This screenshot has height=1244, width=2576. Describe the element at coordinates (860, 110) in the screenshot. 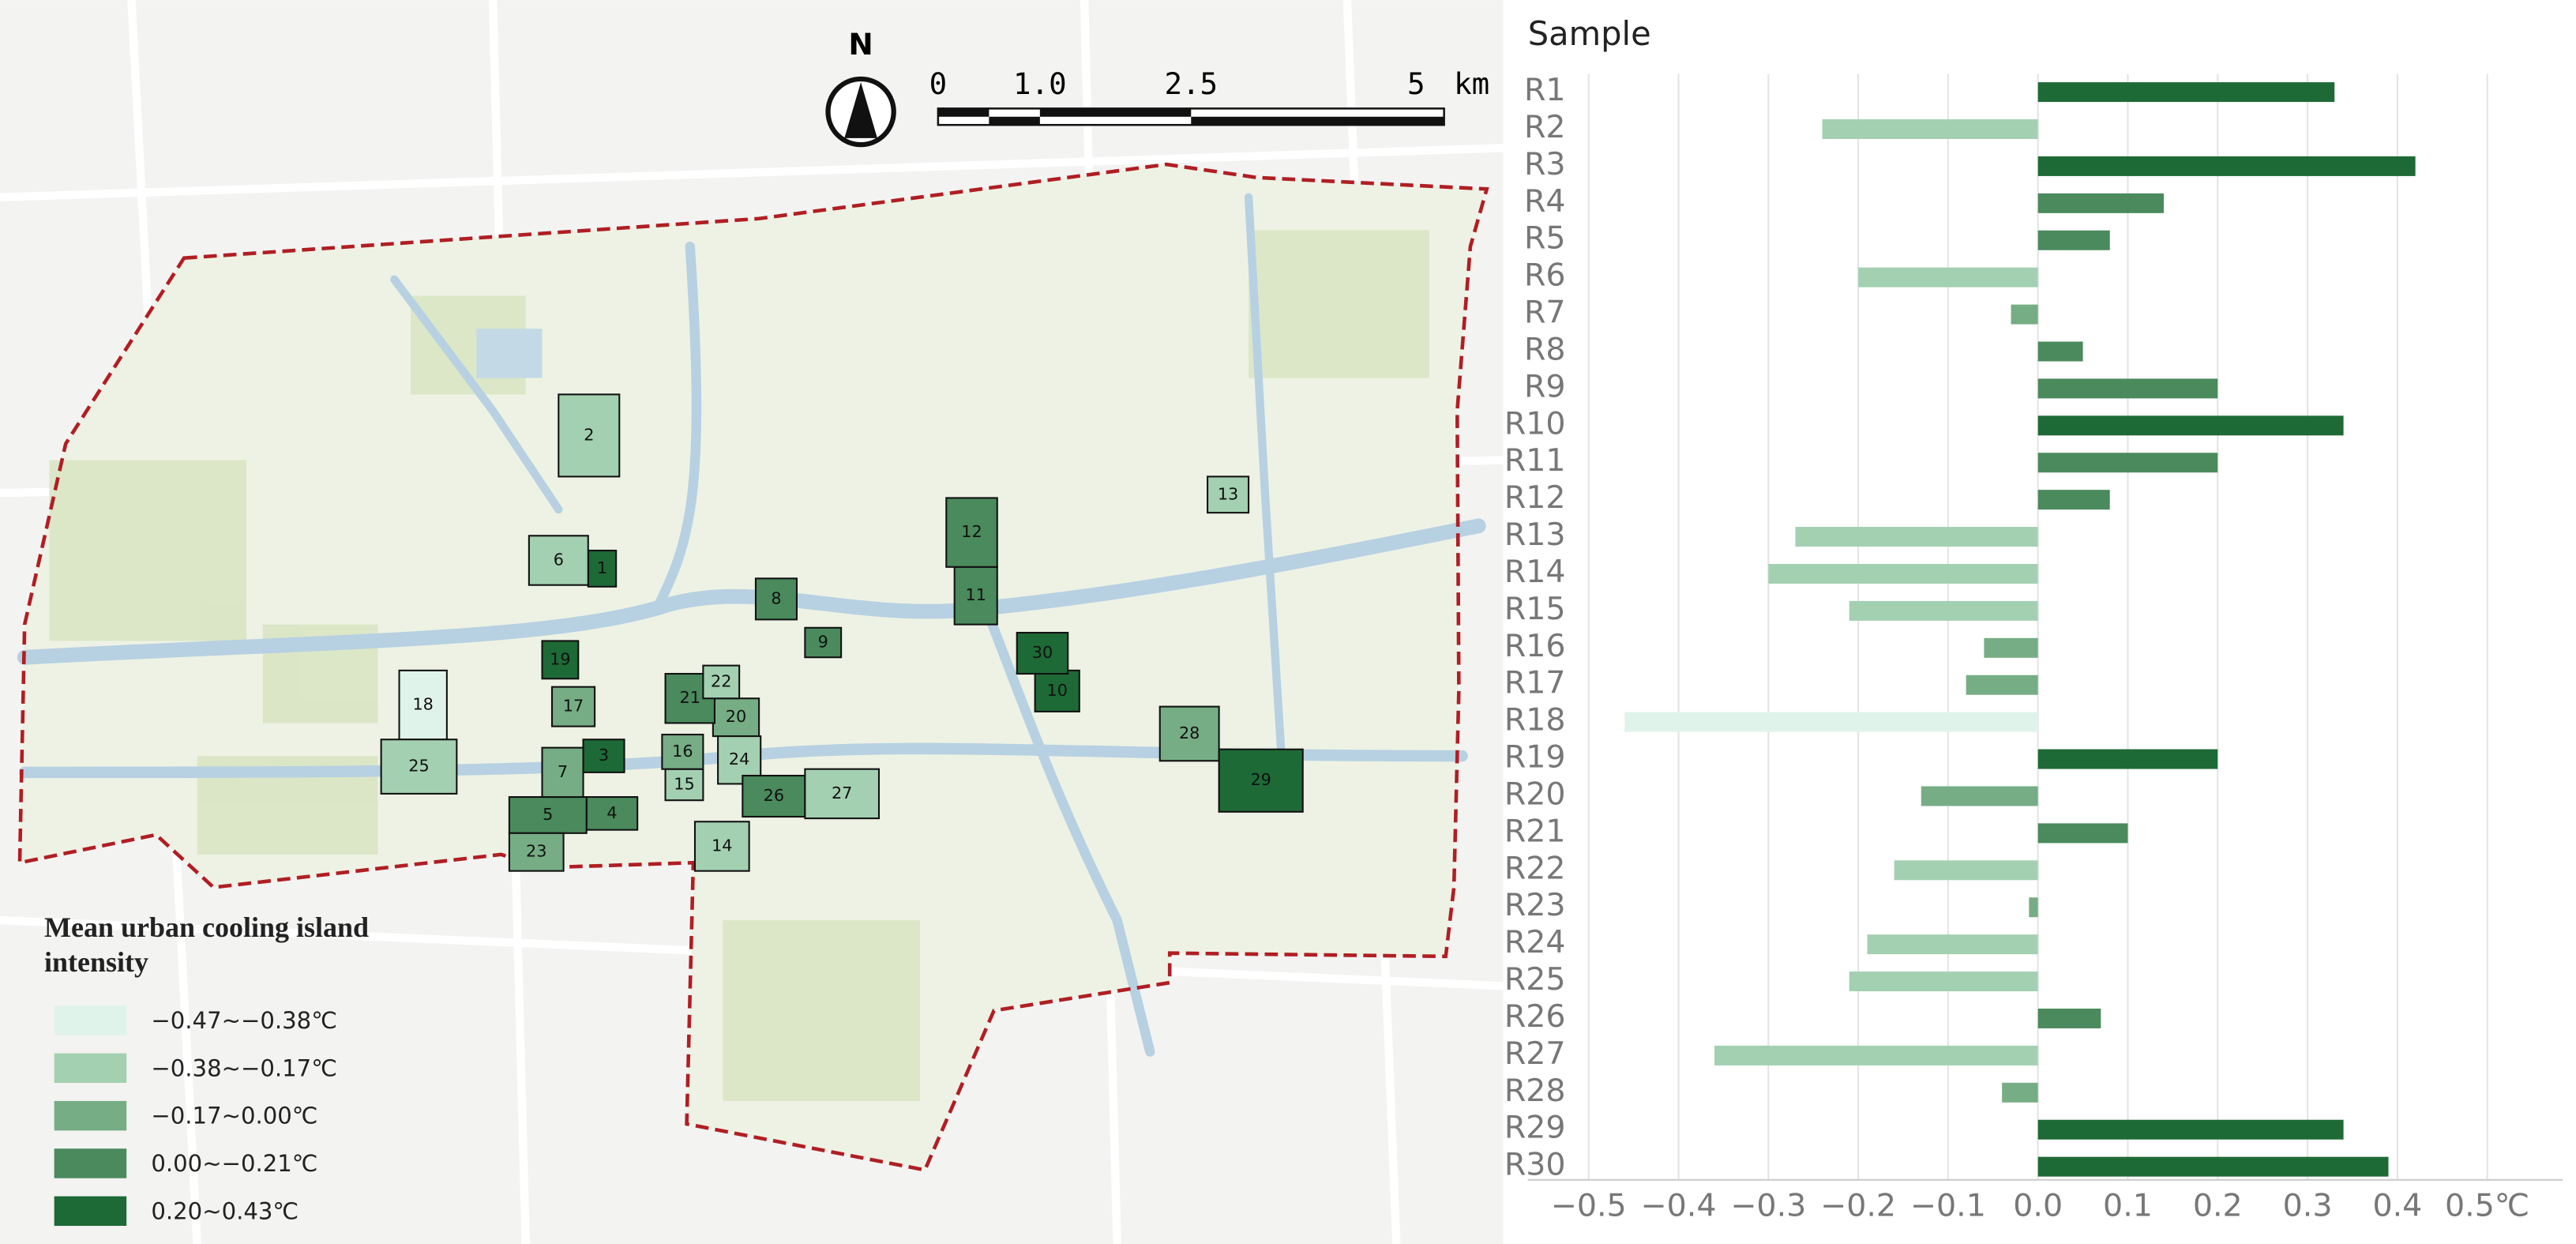

I see `north-arrow` at that location.